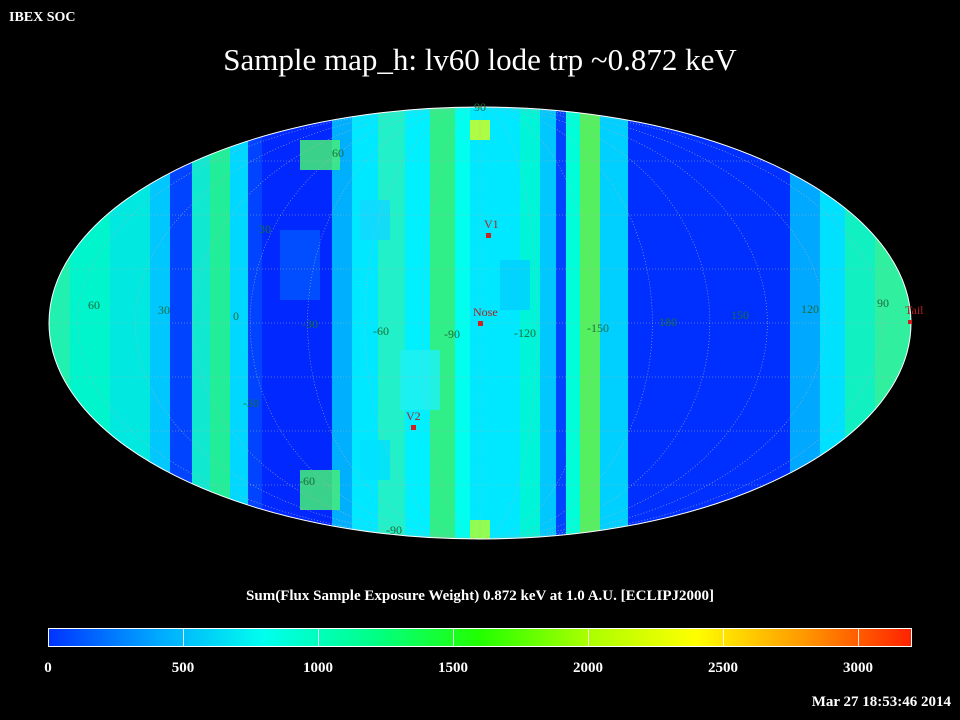 This screenshot has height=720, width=960. What do you see at coordinates (394, 530) in the screenshot?
I see `lat-label-5: -90` at bounding box center [394, 530].